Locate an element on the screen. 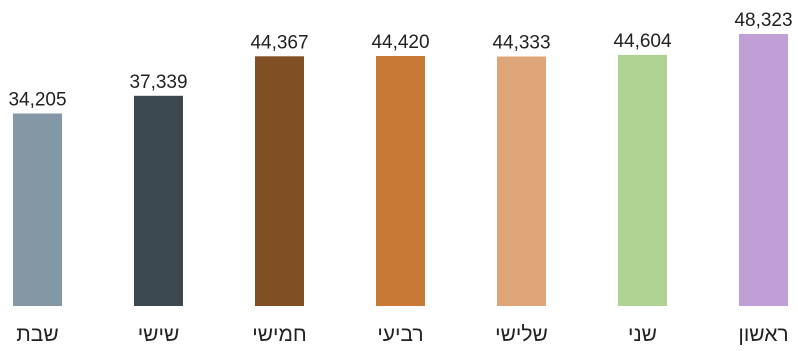 This screenshot has height=351, width=798. category-label-4: שלישי is located at coordinates (521, 334).